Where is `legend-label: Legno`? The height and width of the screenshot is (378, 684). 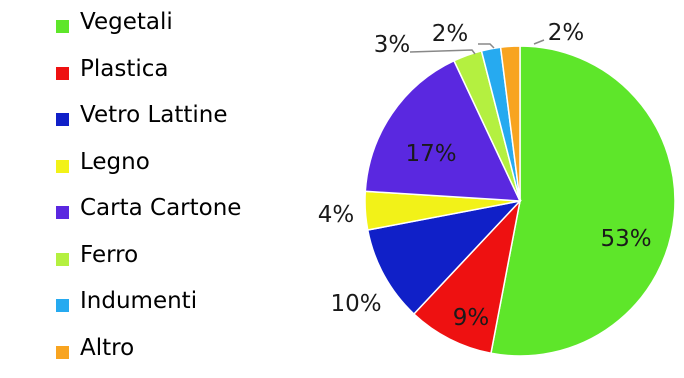 legend-label: Legno is located at coordinates (115, 161).